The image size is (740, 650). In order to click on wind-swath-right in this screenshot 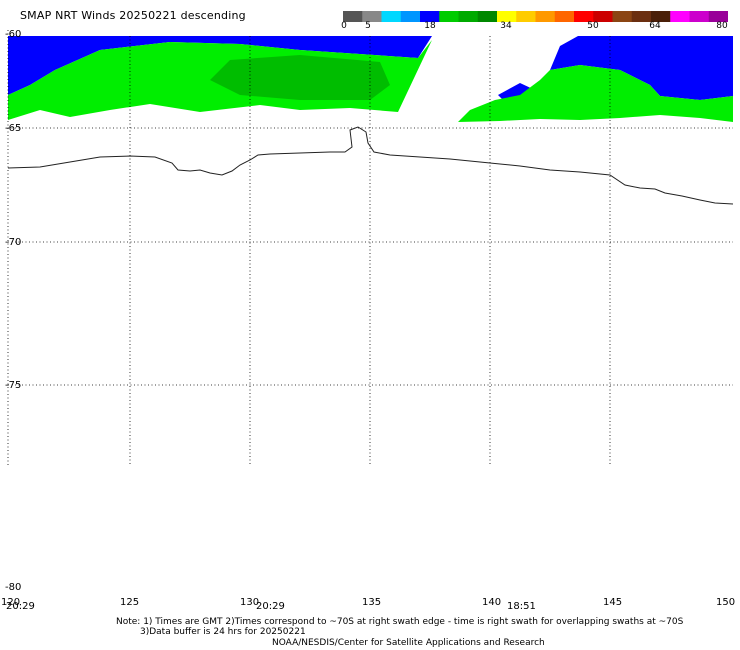, I will do `click(595, 79)`.